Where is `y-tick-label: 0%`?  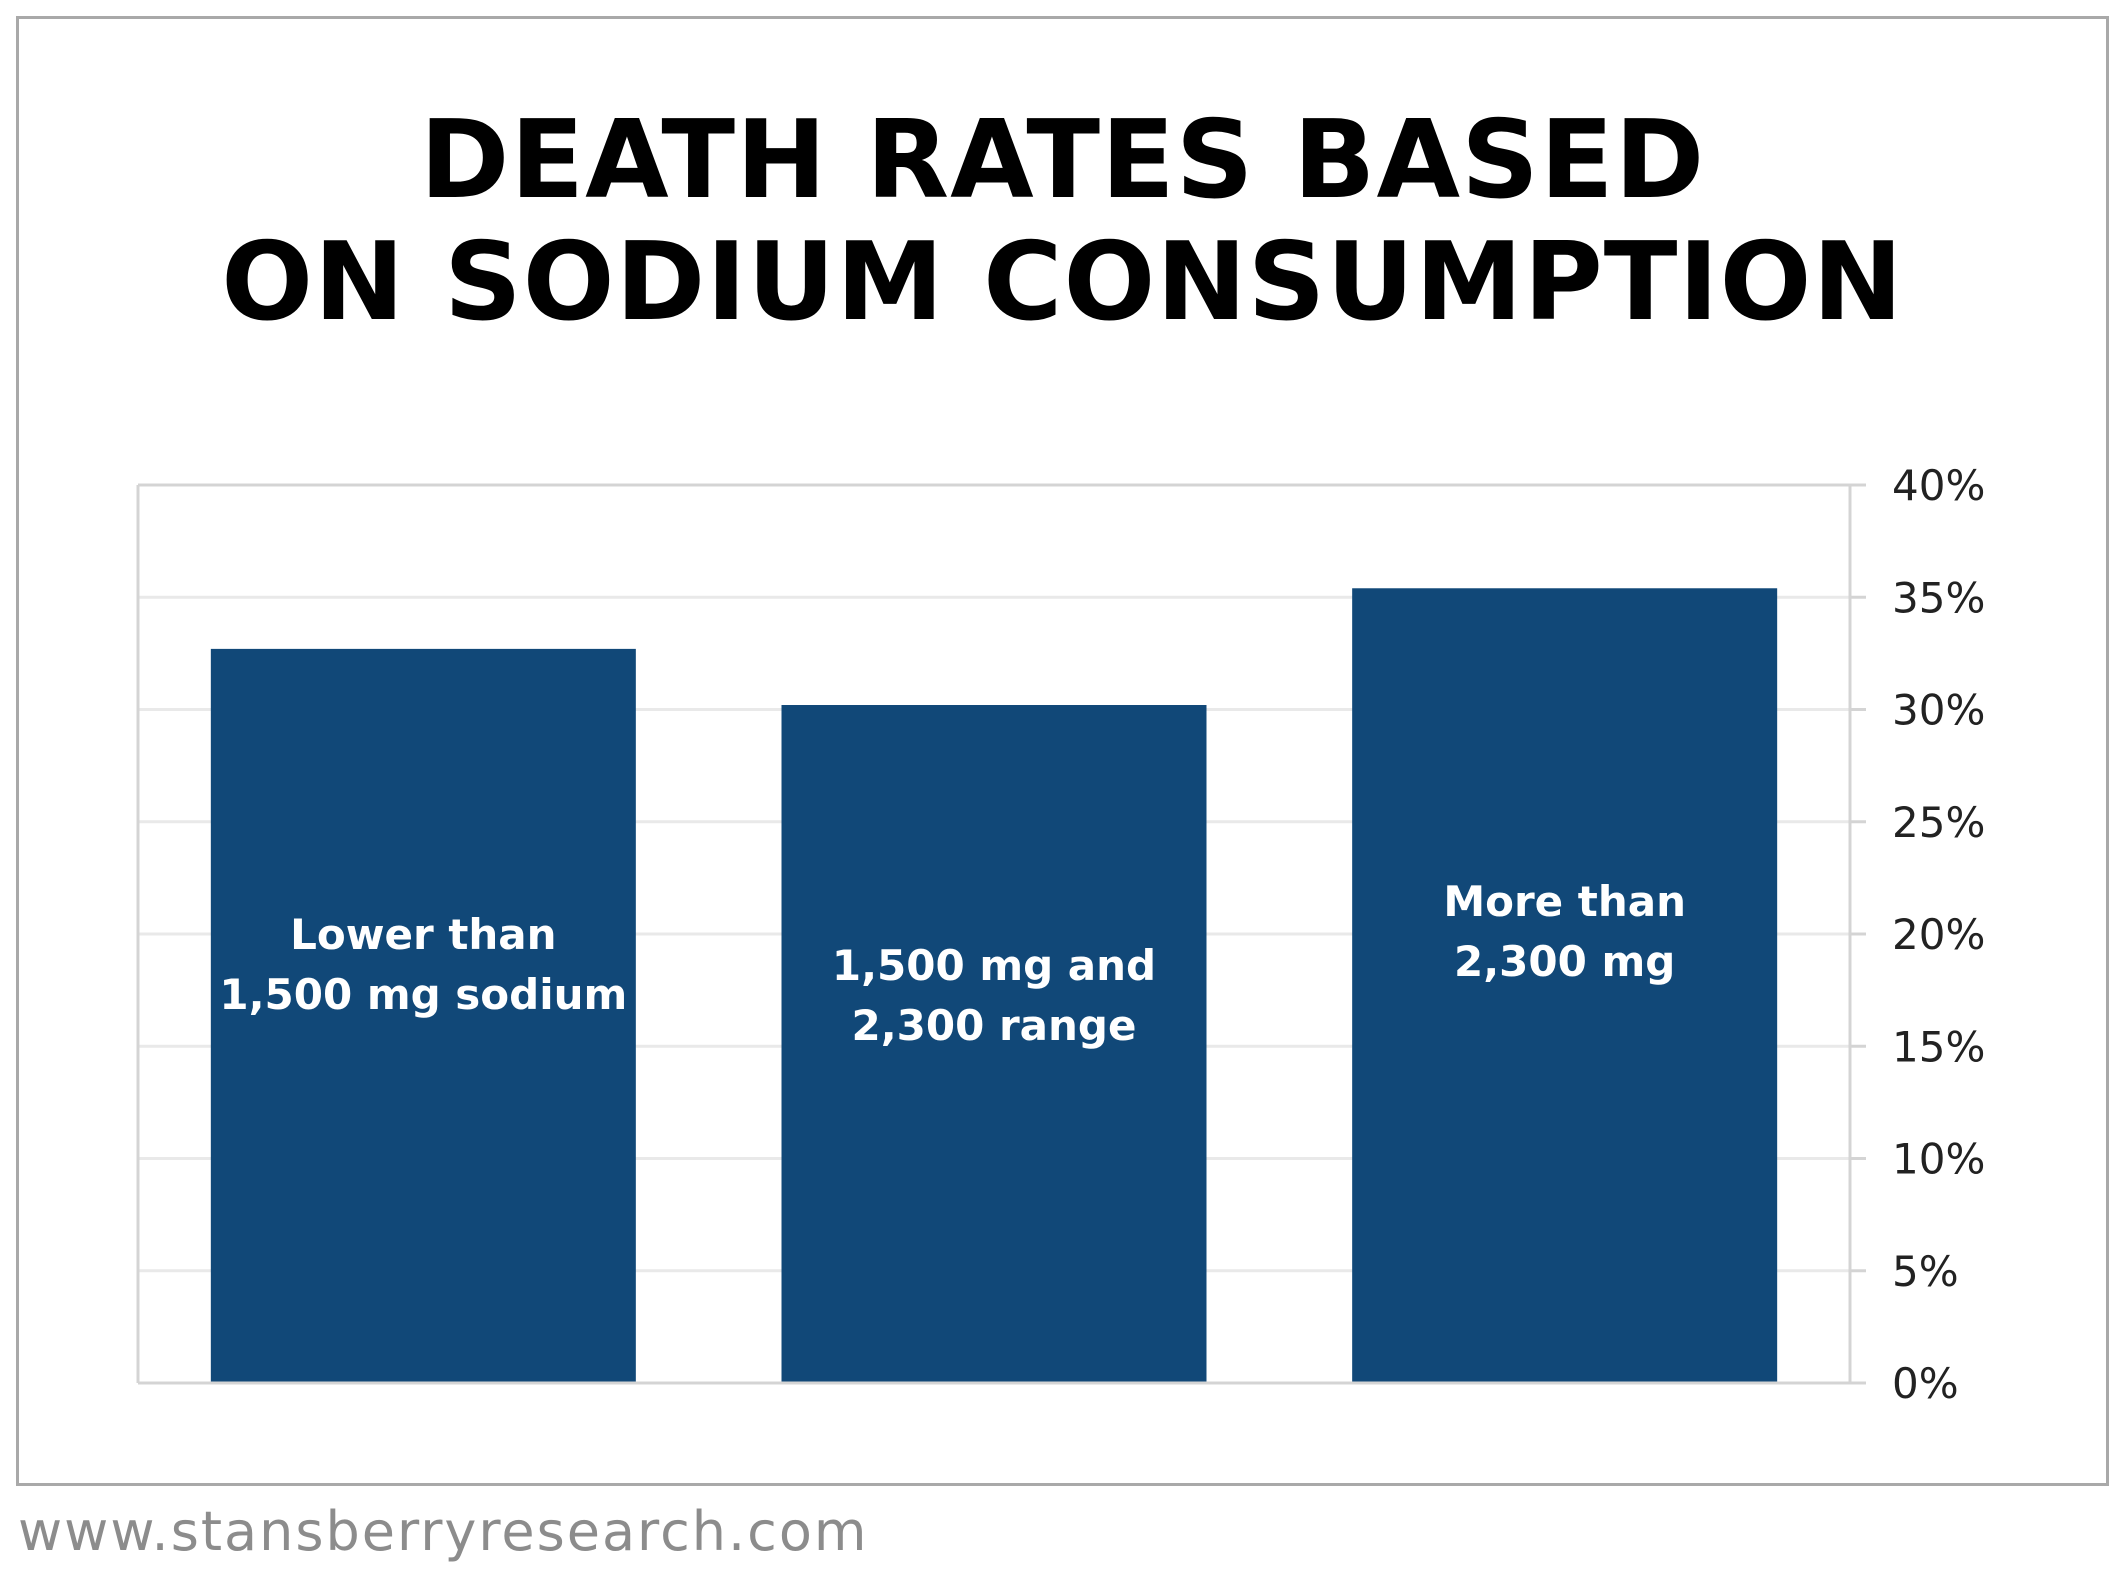 y-tick-label: 0% is located at coordinates (1925, 1383).